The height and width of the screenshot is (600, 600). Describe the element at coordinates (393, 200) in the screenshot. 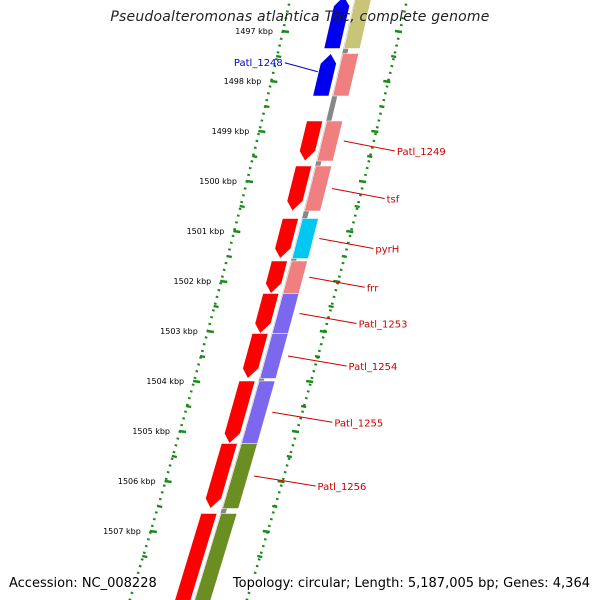

I see `gene-label: tsf` at that location.